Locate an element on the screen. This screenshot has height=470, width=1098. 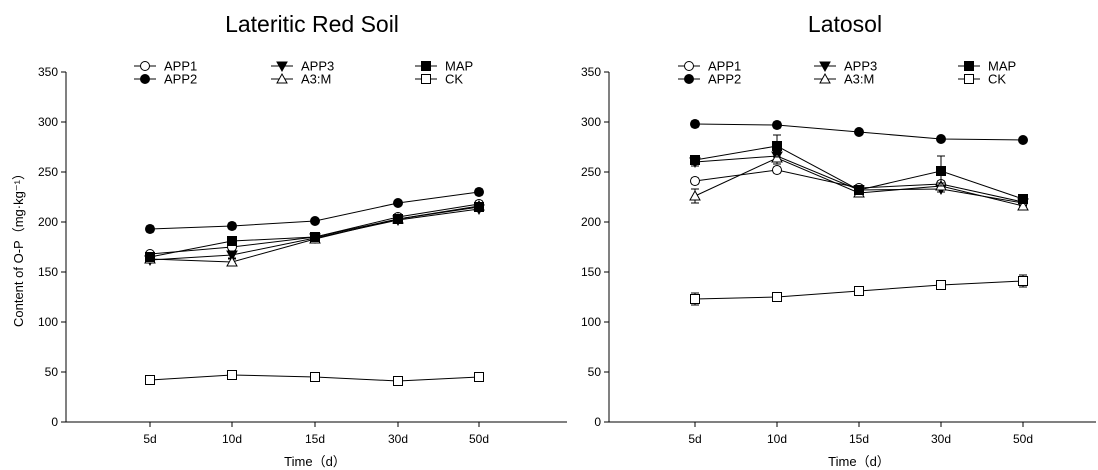
series-app3 is located at coordinates (859, 180).